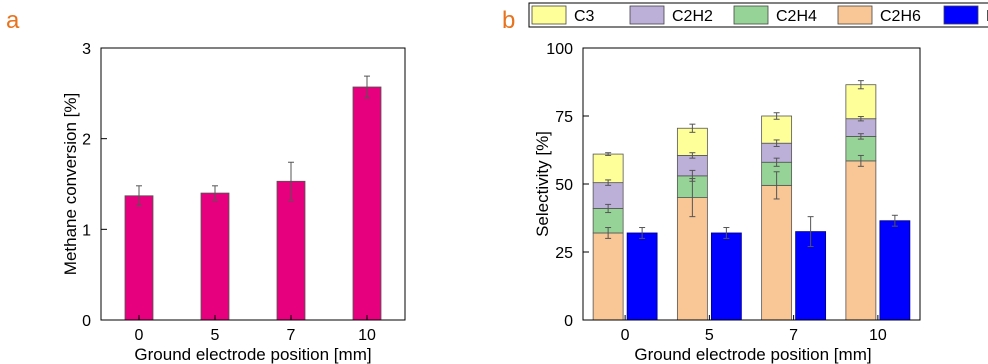  What do you see at coordinates (559, 49) in the screenshot?
I see `panel-b-y-tick-label: 100` at bounding box center [559, 49].